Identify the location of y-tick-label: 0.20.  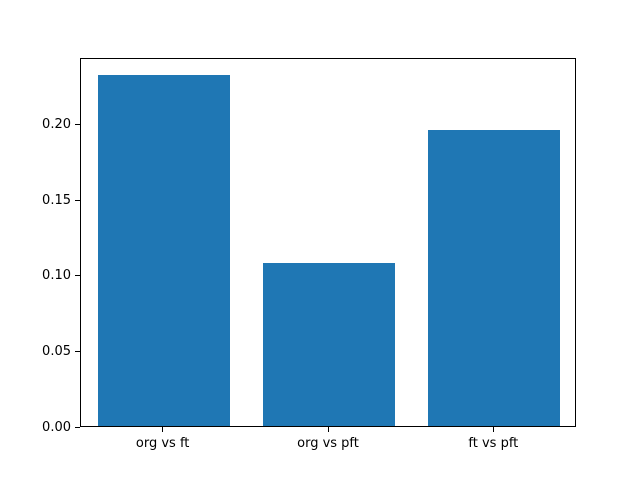
(56, 125).